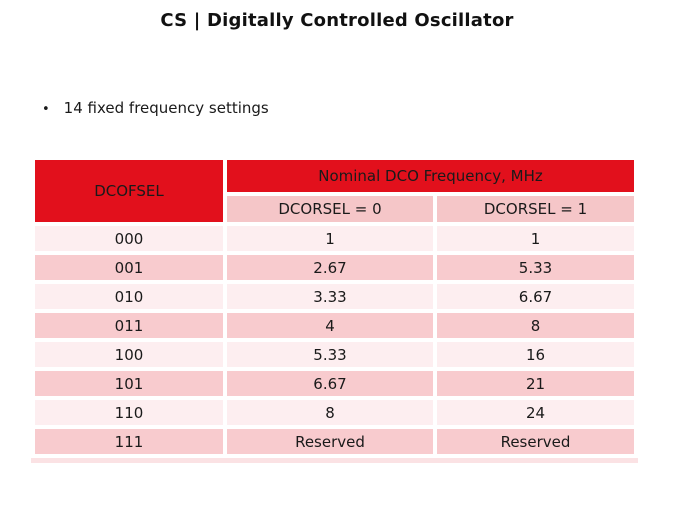  I want to click on column-header-dcorsel0: DCORSEL = 0, so click(330, 209).